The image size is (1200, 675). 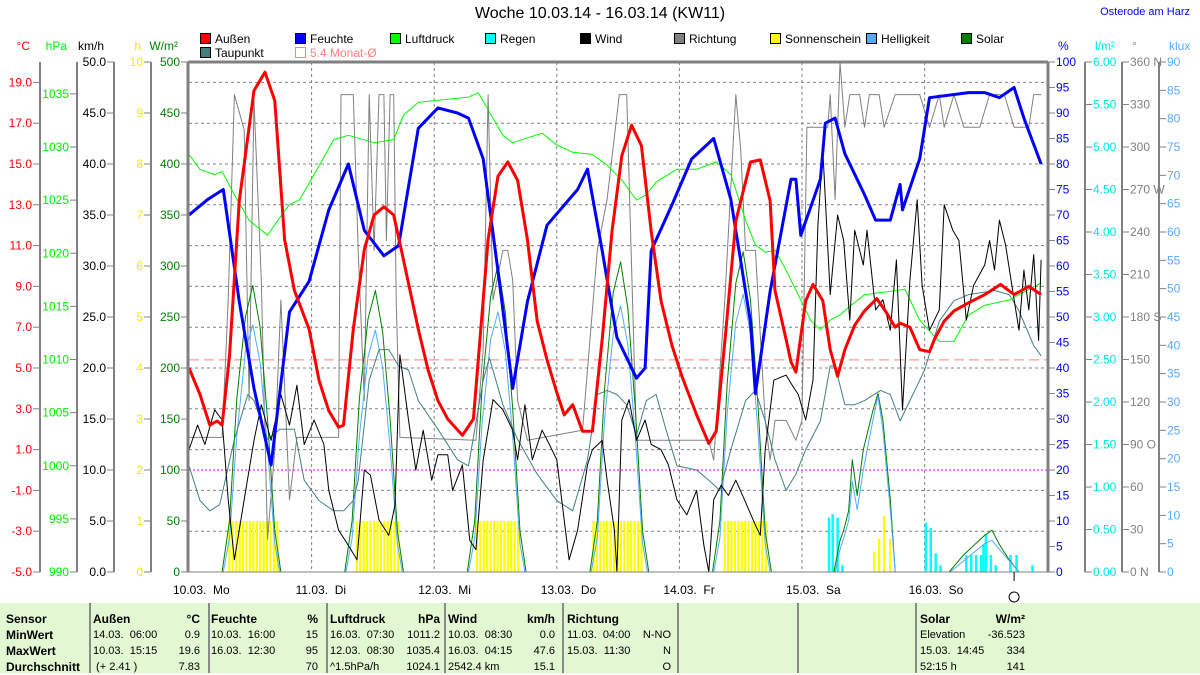 I want to click on axis-unit-w: W/m², so click(x=163, y=46).